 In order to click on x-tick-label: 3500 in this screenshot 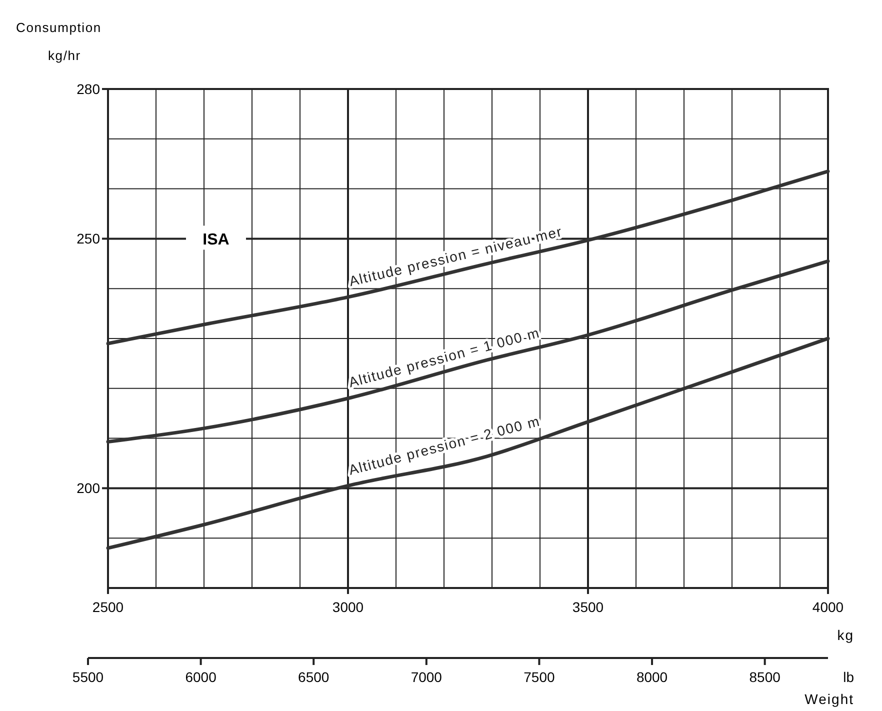, I will do `click(588, 607)`.